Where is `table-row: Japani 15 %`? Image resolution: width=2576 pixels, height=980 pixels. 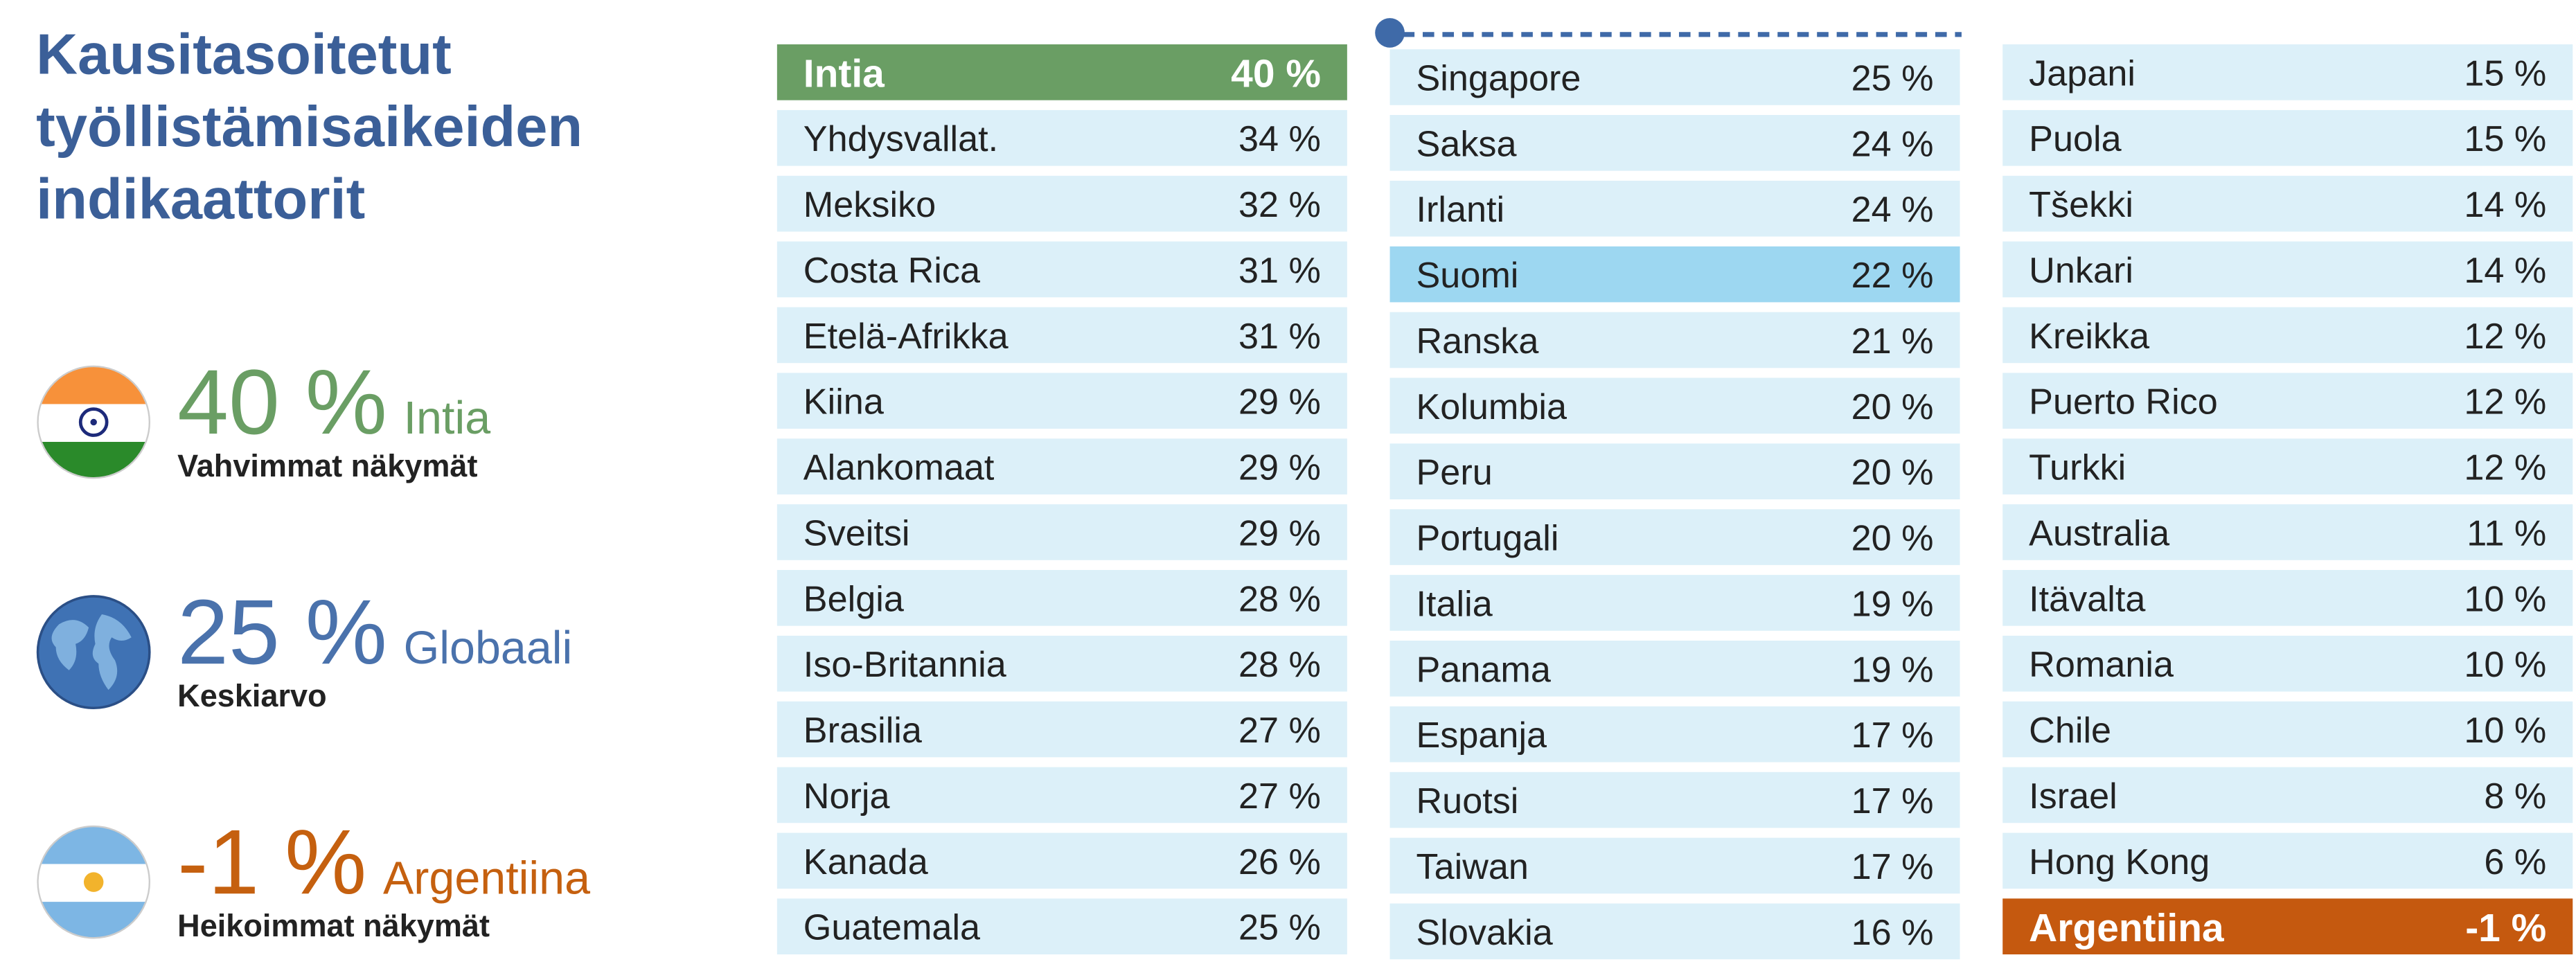
table-row: Japani 15 % is located at coordinates (2287, 72).